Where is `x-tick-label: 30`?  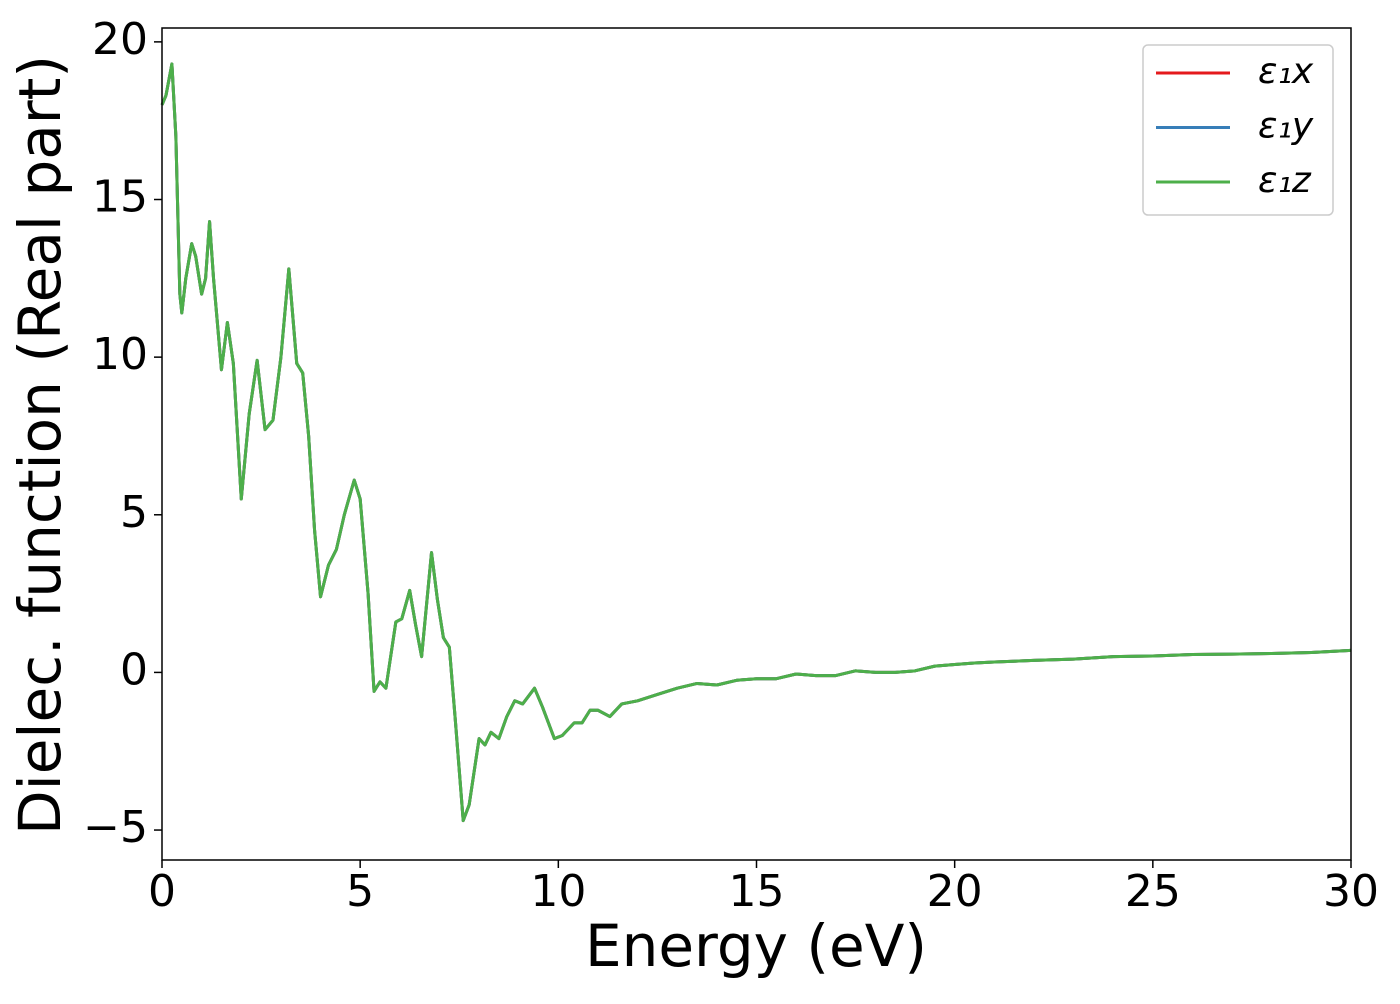 x-tick-label: 30 is located at coordinates (1351, 891).